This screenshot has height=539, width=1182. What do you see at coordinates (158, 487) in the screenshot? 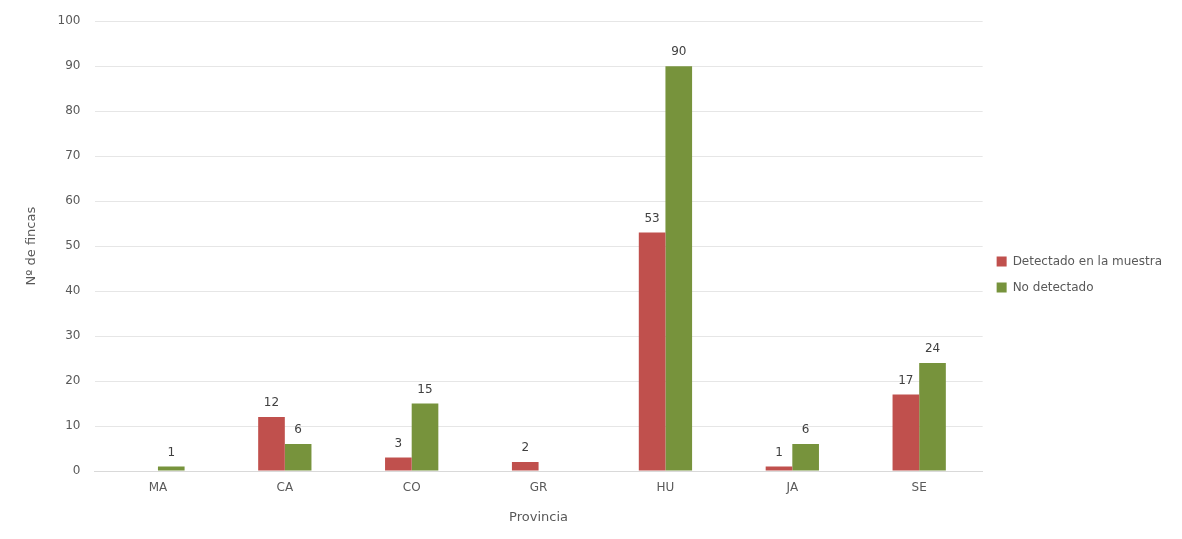
I see `x-tick-label: MA` at bounding box center [158, 487].